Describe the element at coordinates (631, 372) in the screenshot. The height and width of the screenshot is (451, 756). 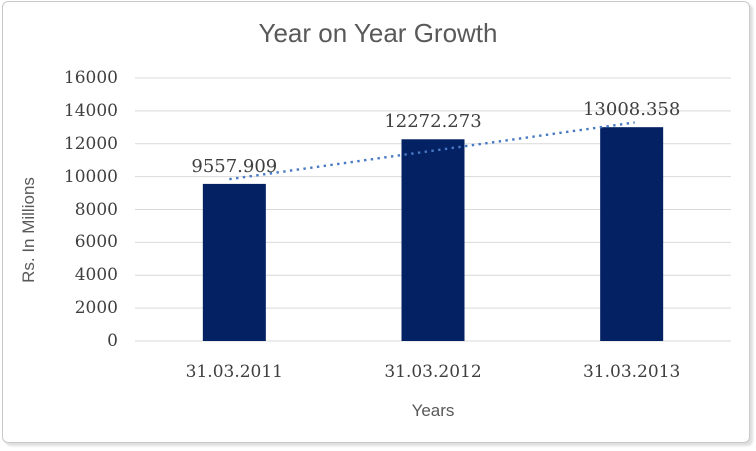
I see `x-tick-label: 31.03.2013` at that location.